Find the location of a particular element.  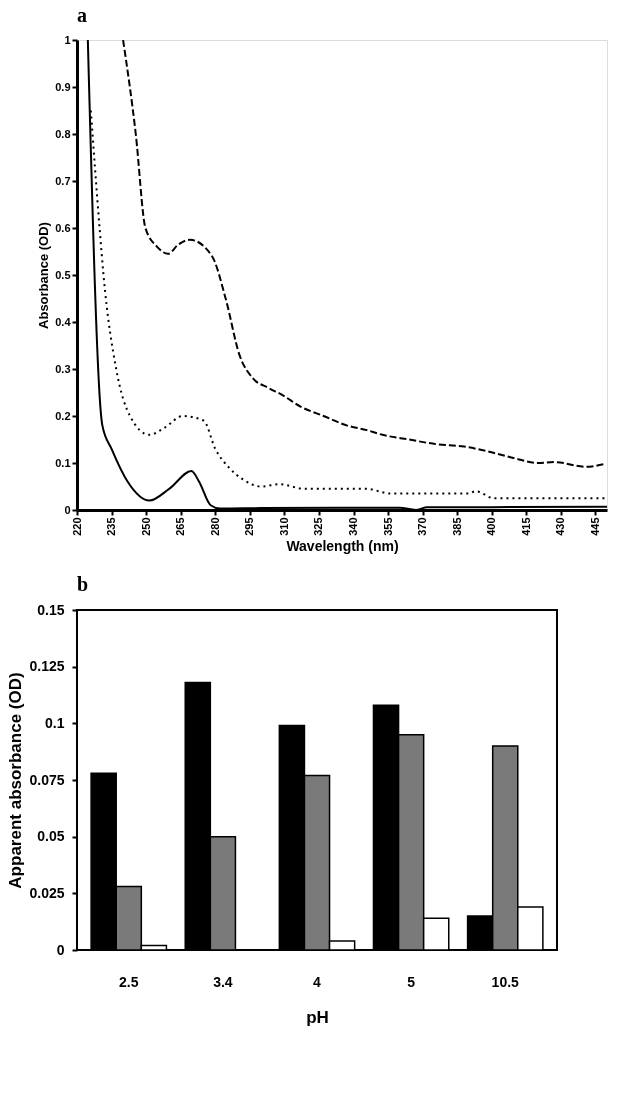

x-tick-label: 5 is located at coordinates (411, 981).